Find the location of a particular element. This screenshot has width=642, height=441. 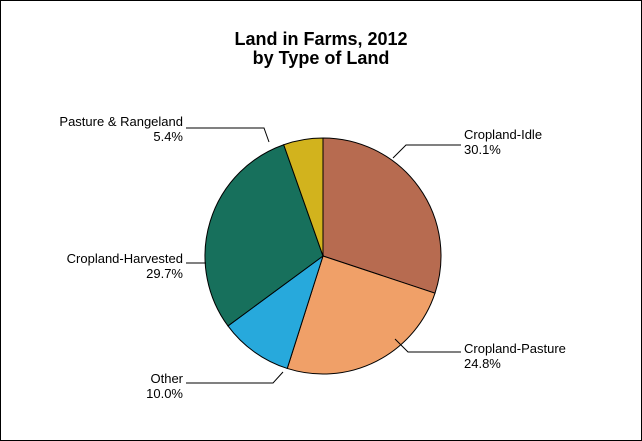

slice-value-label: 10.0% is located at coordinates (164, 393).